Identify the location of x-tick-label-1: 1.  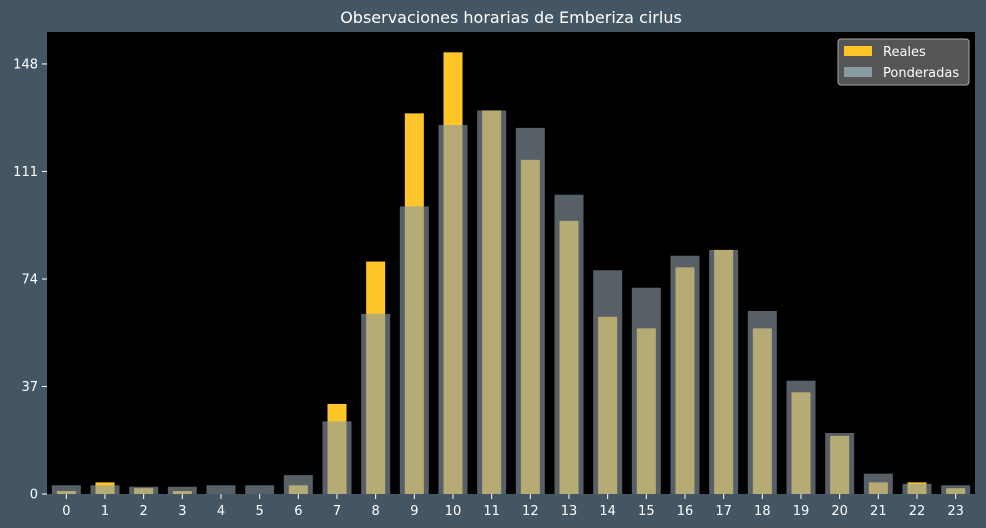
(105, 511).